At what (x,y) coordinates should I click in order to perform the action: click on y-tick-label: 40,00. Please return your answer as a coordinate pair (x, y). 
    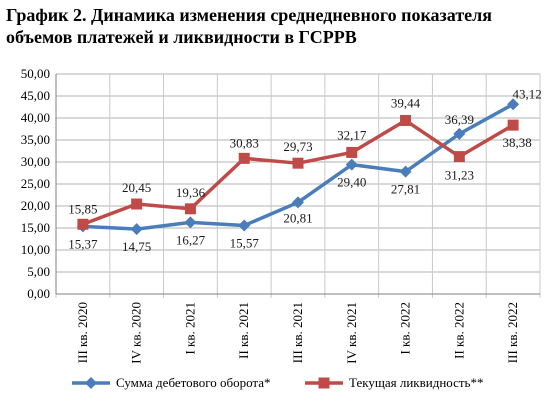
    Looking at the image, I should click on (35, 117).